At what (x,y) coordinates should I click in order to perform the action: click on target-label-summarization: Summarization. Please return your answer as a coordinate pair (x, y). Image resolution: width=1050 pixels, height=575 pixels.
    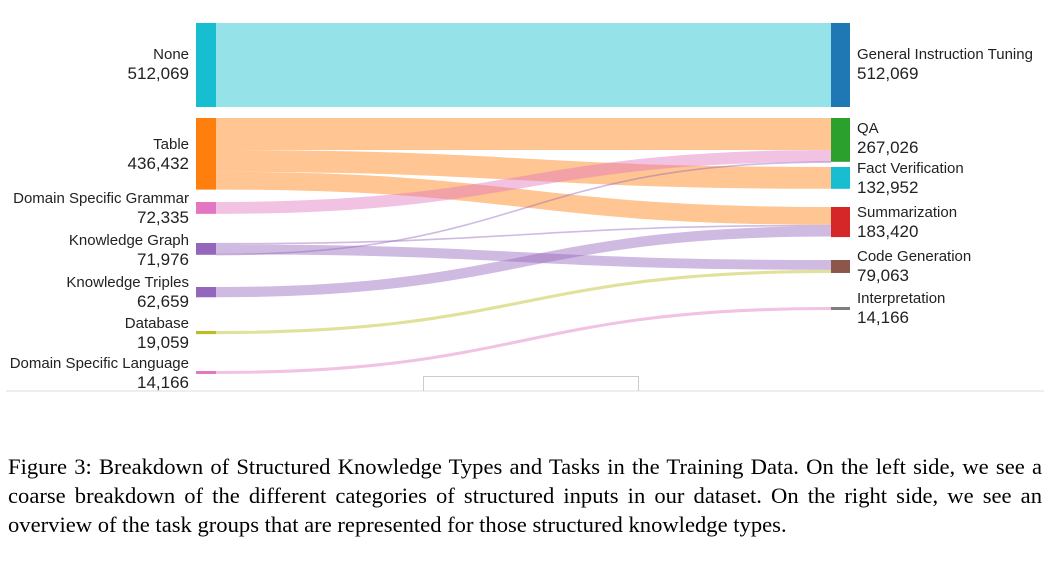
    Looking at the image, I should click on (907, 212).